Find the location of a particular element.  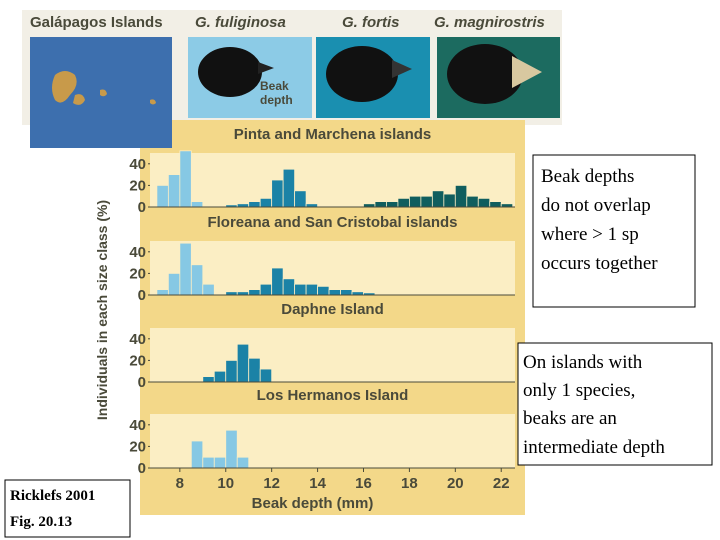

species-name: G. magnirostris is located at coordinates (489, 22).